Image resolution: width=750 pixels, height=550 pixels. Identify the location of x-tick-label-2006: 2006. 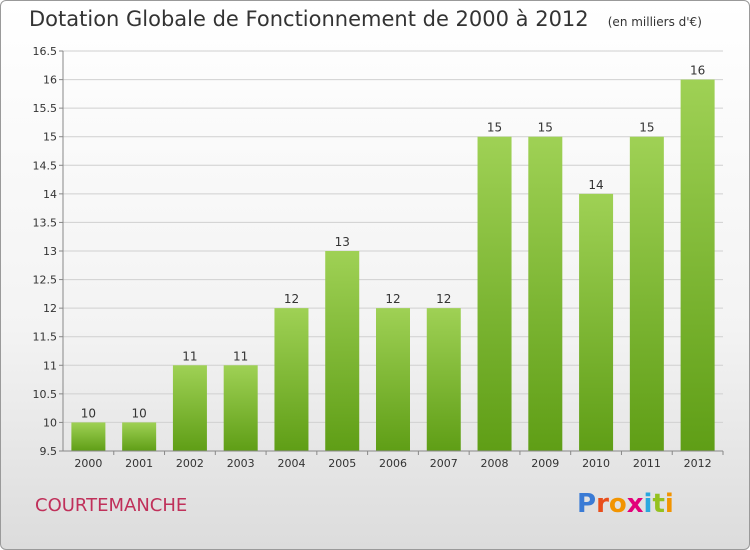
(393, 463).